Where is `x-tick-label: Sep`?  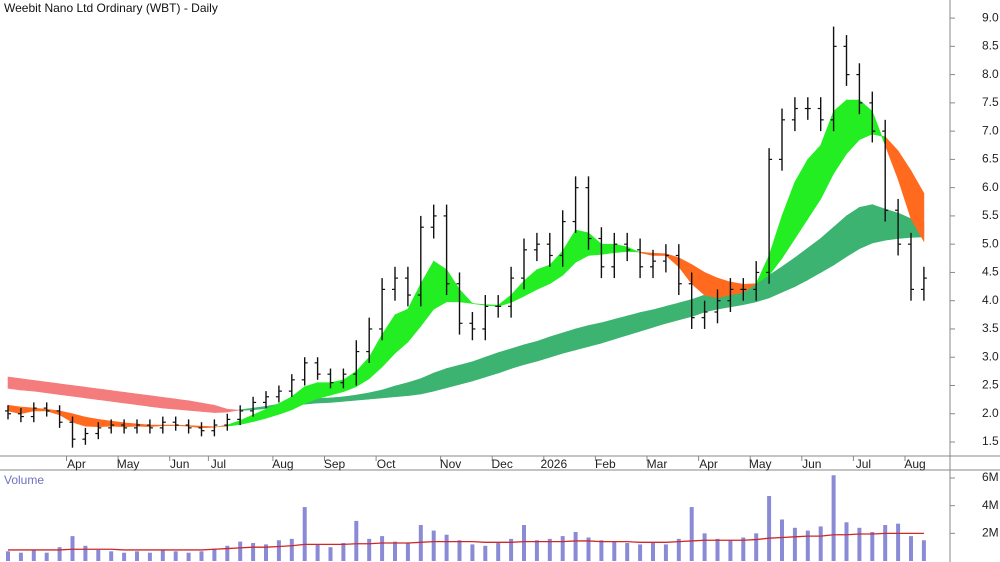
x-tick-label: Sep is located at coordinates (335, 464).